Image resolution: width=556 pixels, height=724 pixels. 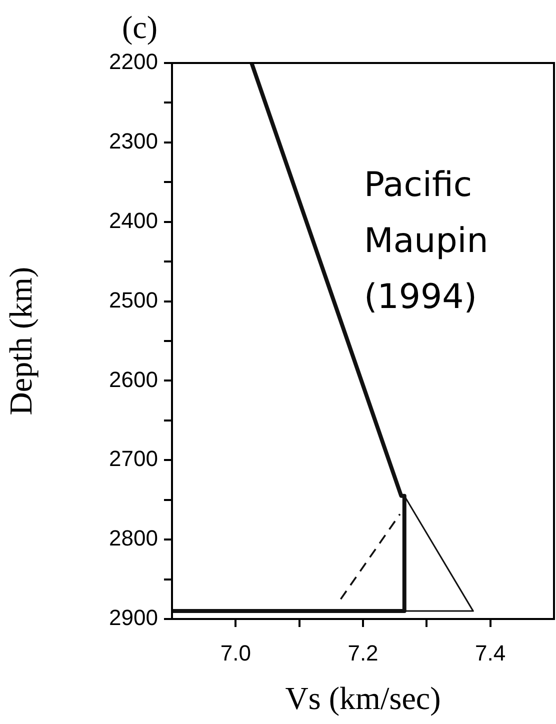 What do you see at coordinates (490, 653) in the screenshot?
I see `x-tick-label: 7.4` at bounding box center [490, 653].